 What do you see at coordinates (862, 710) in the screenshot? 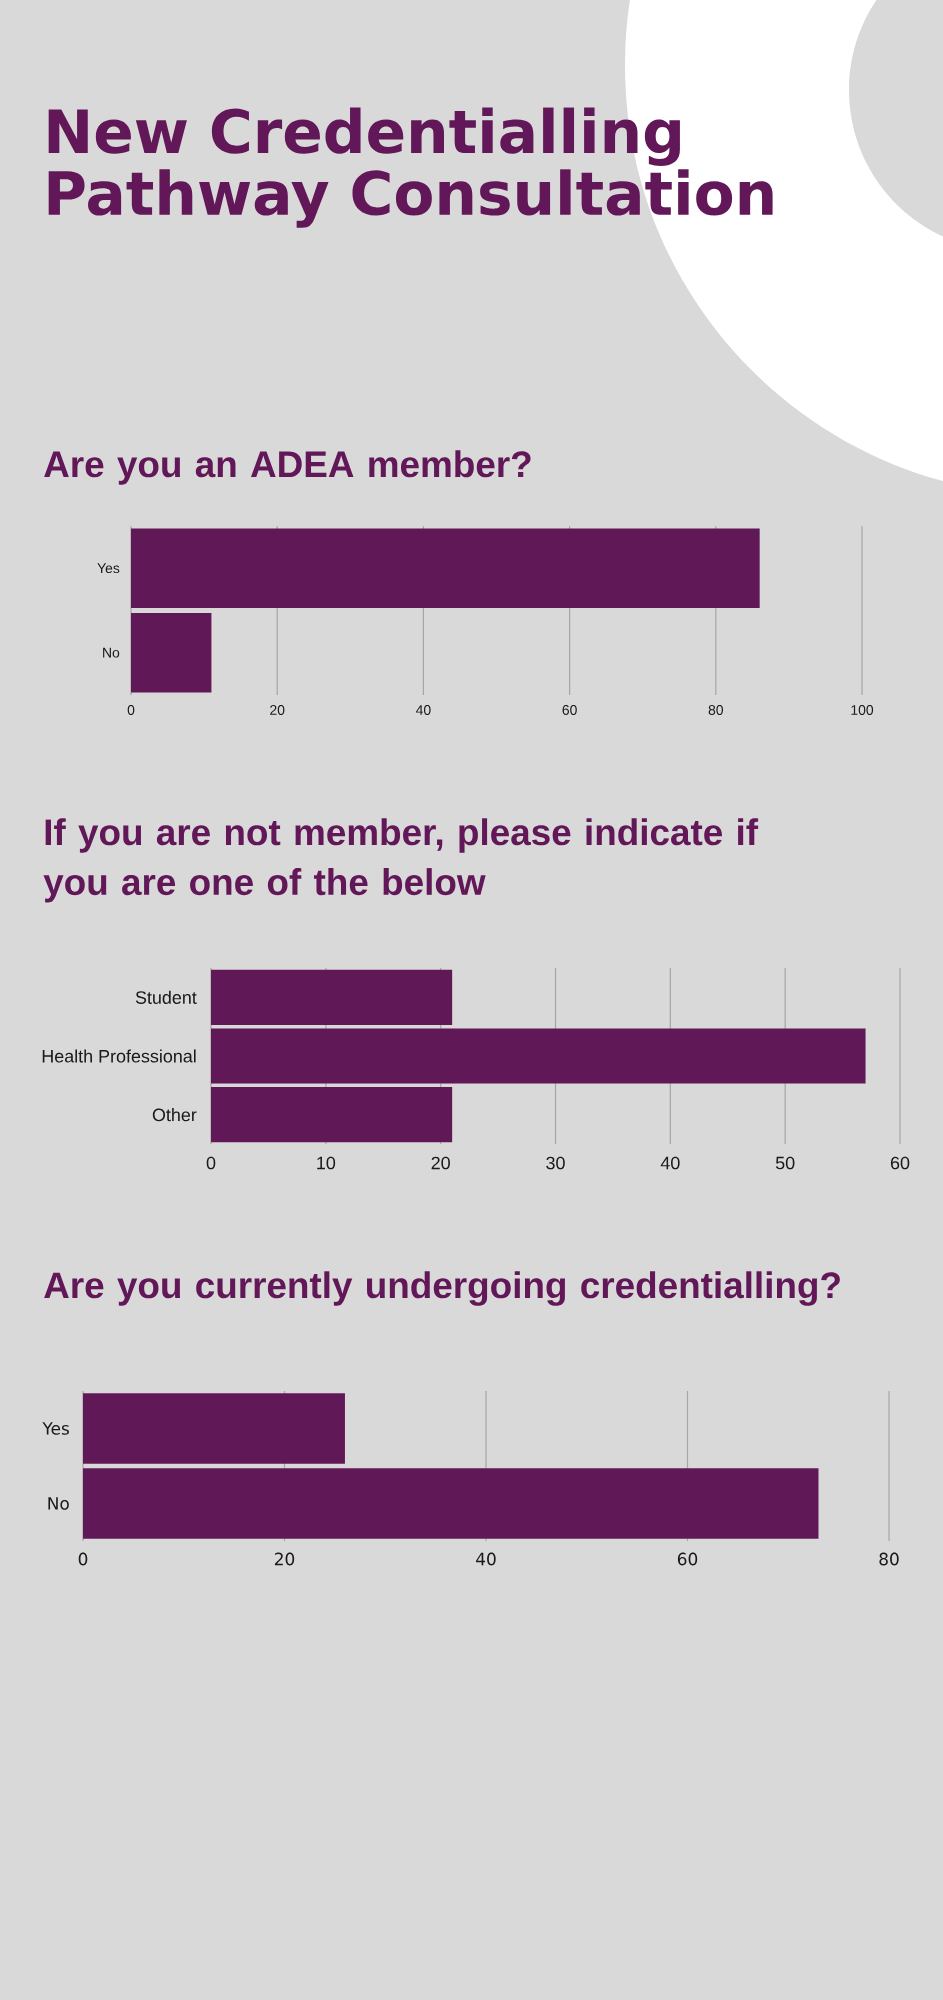
I see `x-tick-label: 100` at bounding box center [862, 710].